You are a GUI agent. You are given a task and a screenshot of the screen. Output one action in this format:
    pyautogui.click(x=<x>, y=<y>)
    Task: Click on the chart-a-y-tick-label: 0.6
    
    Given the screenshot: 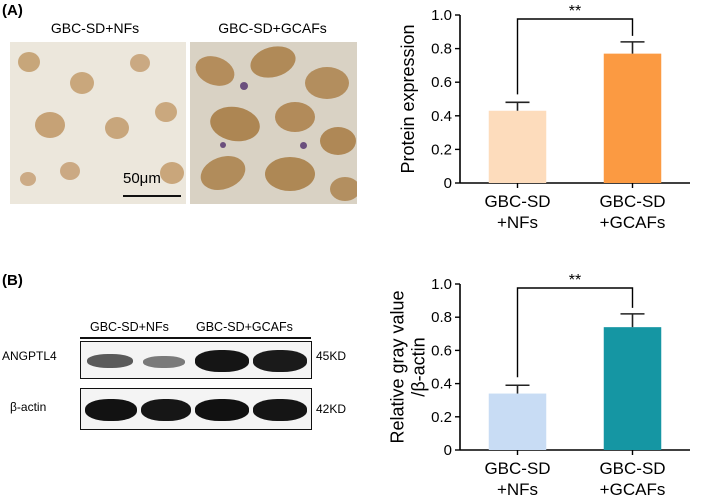 What is the action you would take?
    pyautogui.click(x=441, y=82)
    